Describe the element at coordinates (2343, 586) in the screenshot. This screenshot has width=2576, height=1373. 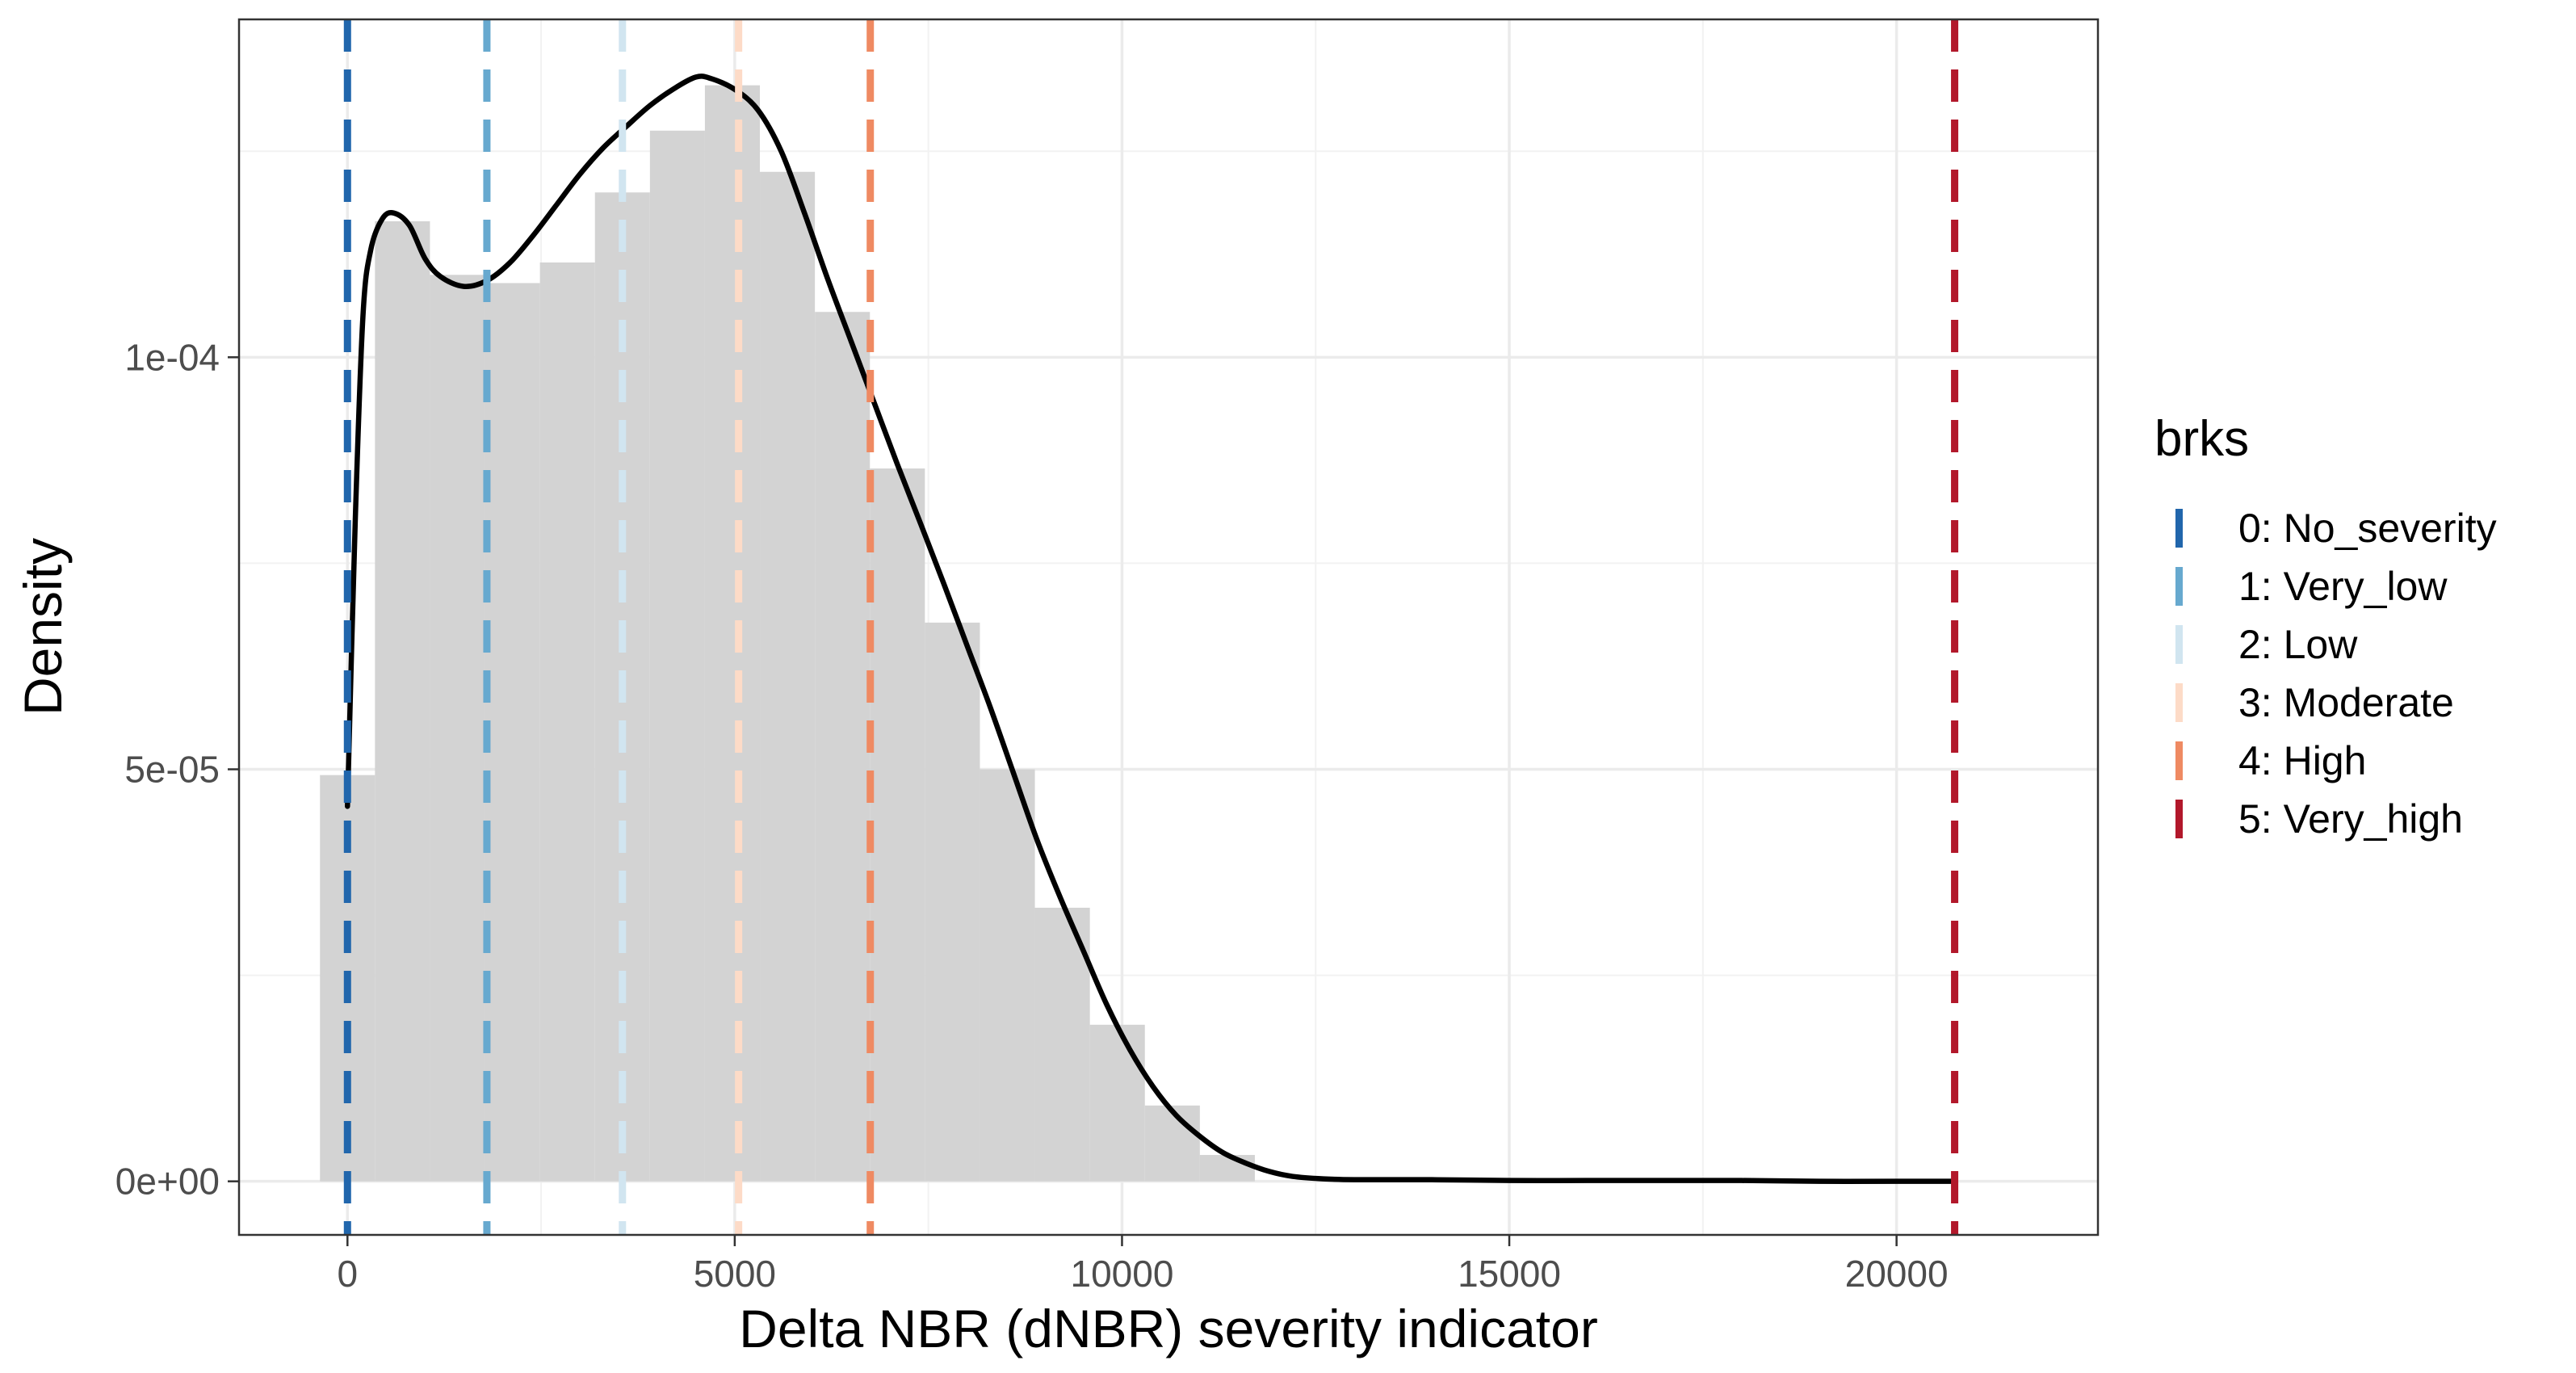
I see `legend-label: 1: Very_low` at that location.